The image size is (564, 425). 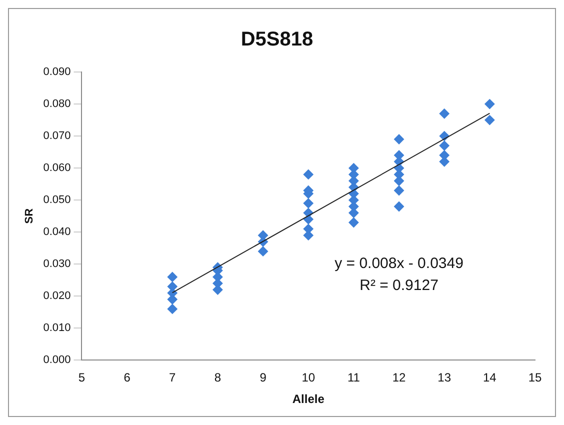 I want to click on x-tick-label: 13, so click(x=445, y=377).